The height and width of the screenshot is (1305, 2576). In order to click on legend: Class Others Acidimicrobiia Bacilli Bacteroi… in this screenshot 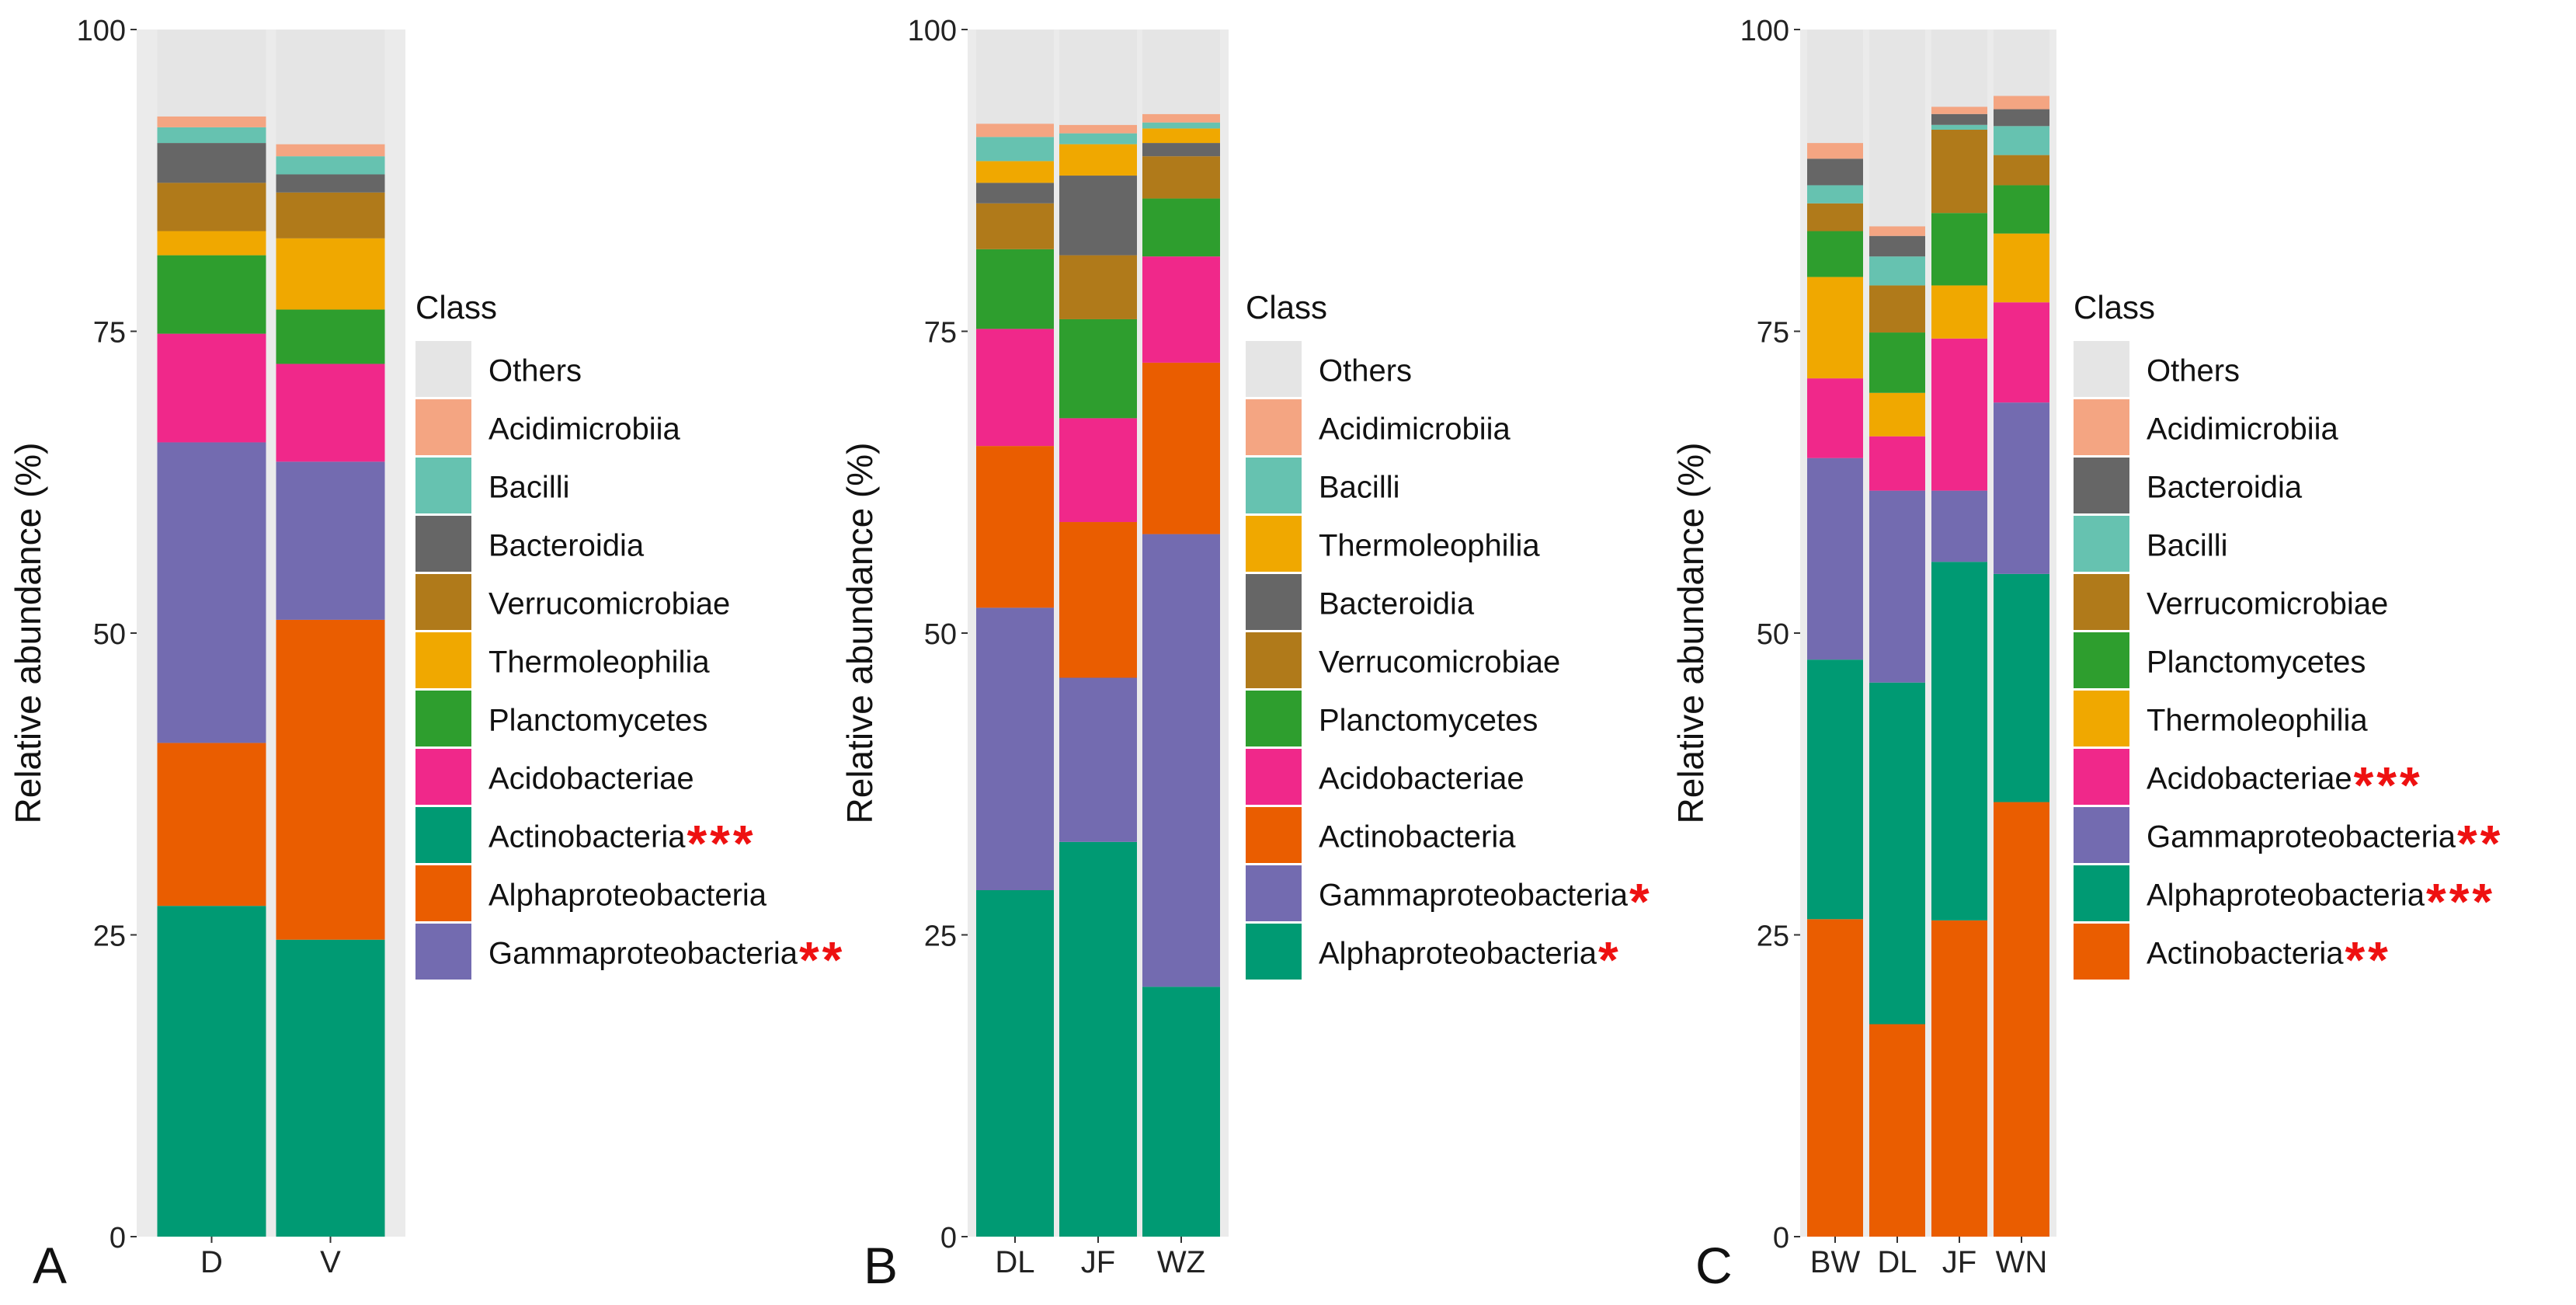, I will do `click(628, 639)`.